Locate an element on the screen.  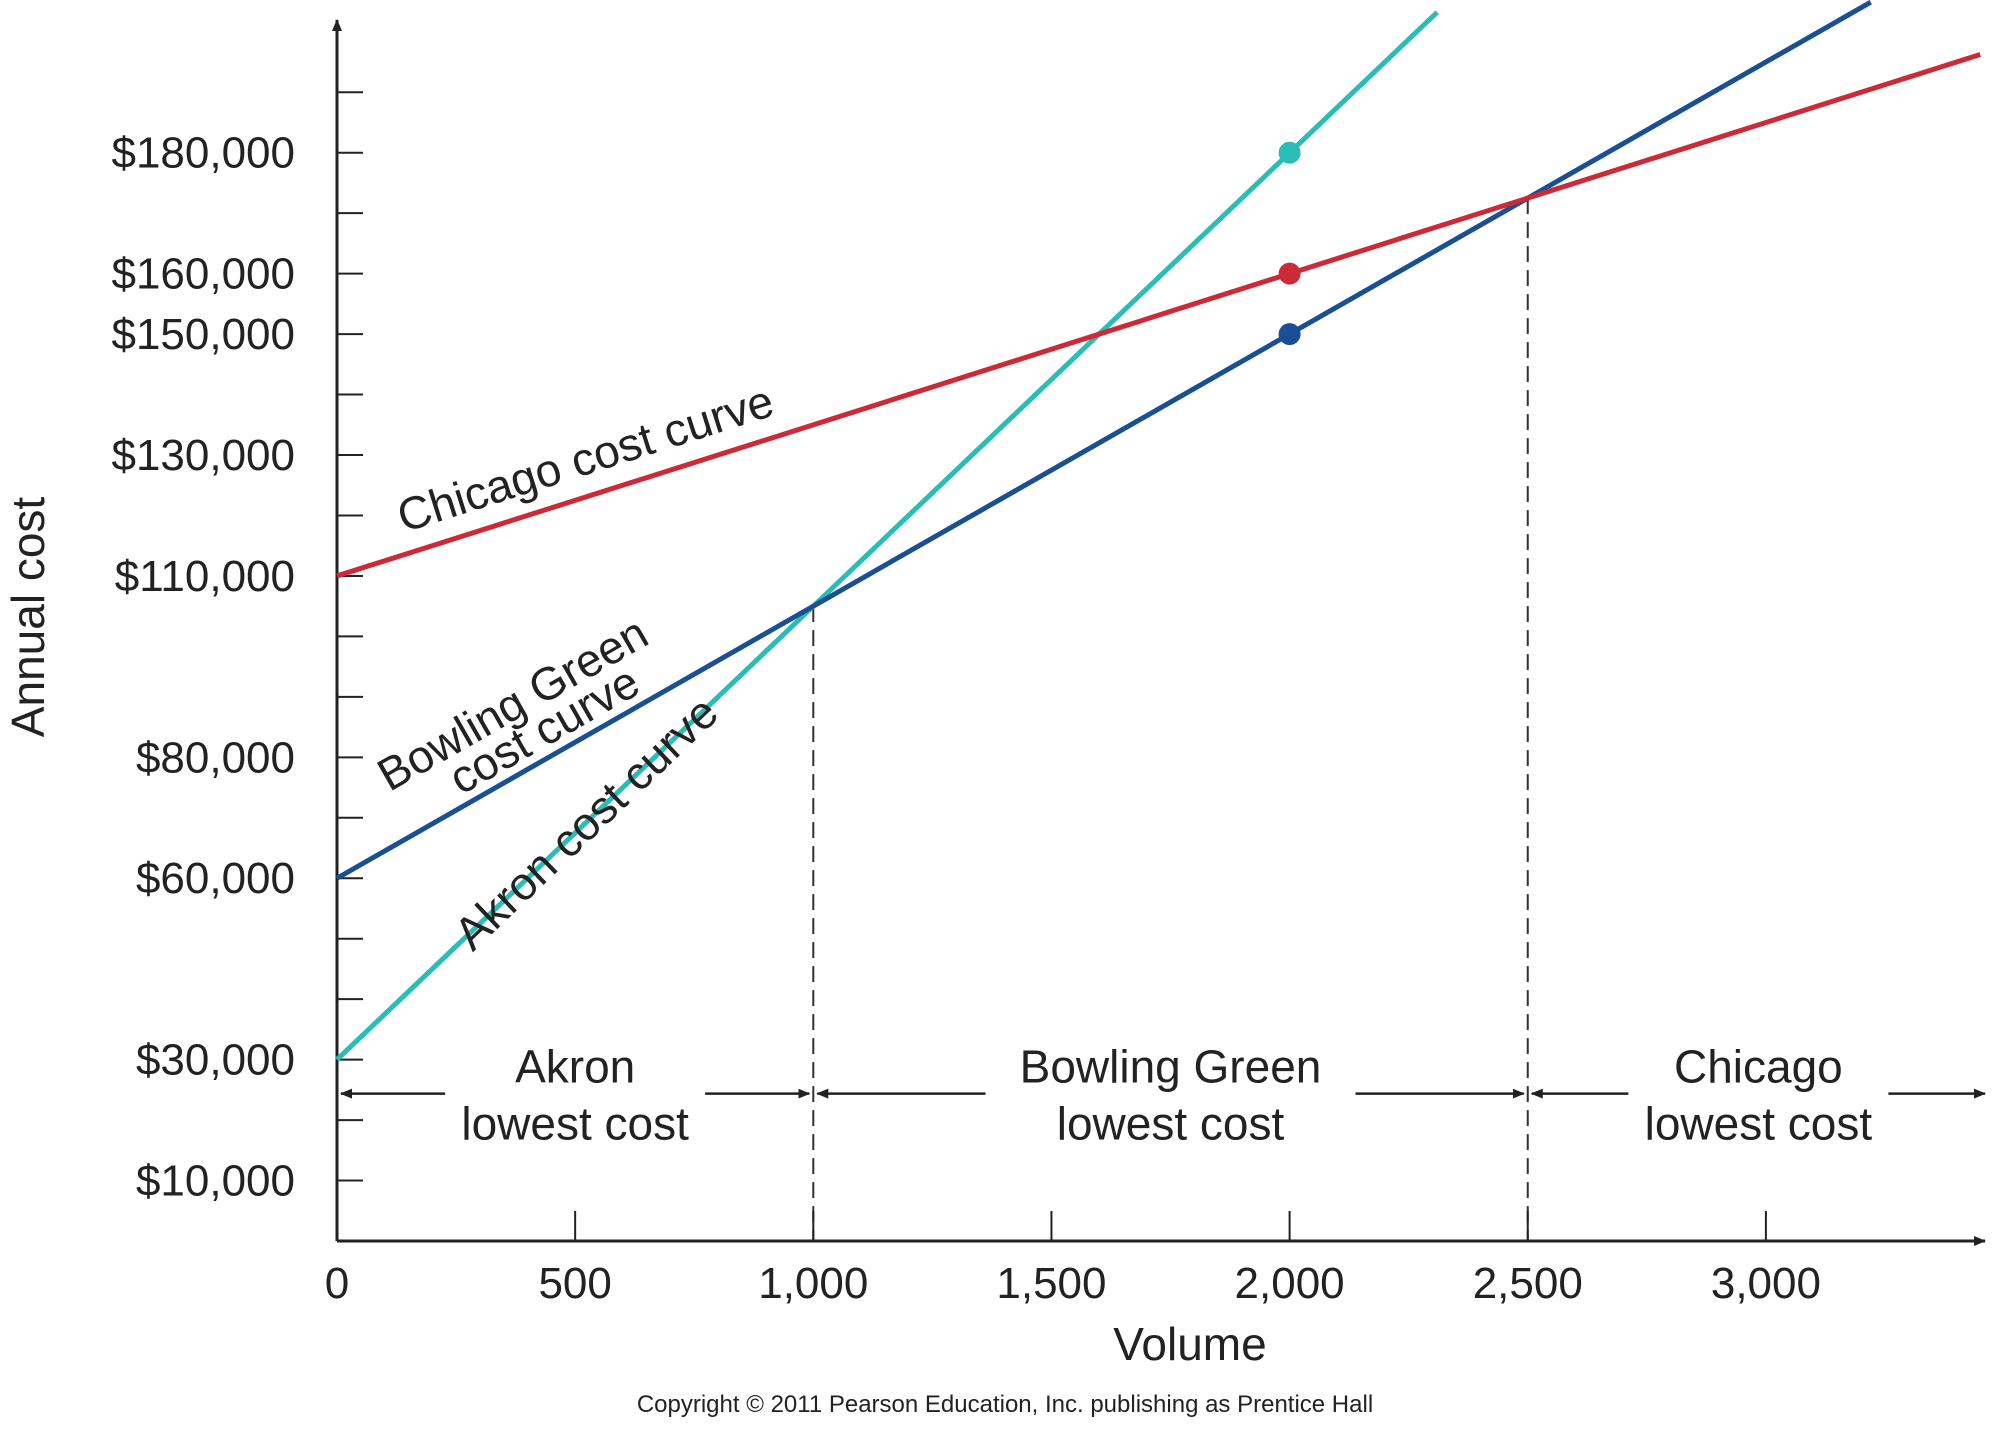
y-tick-label: $80,000 is located at coordinates (215, 757).